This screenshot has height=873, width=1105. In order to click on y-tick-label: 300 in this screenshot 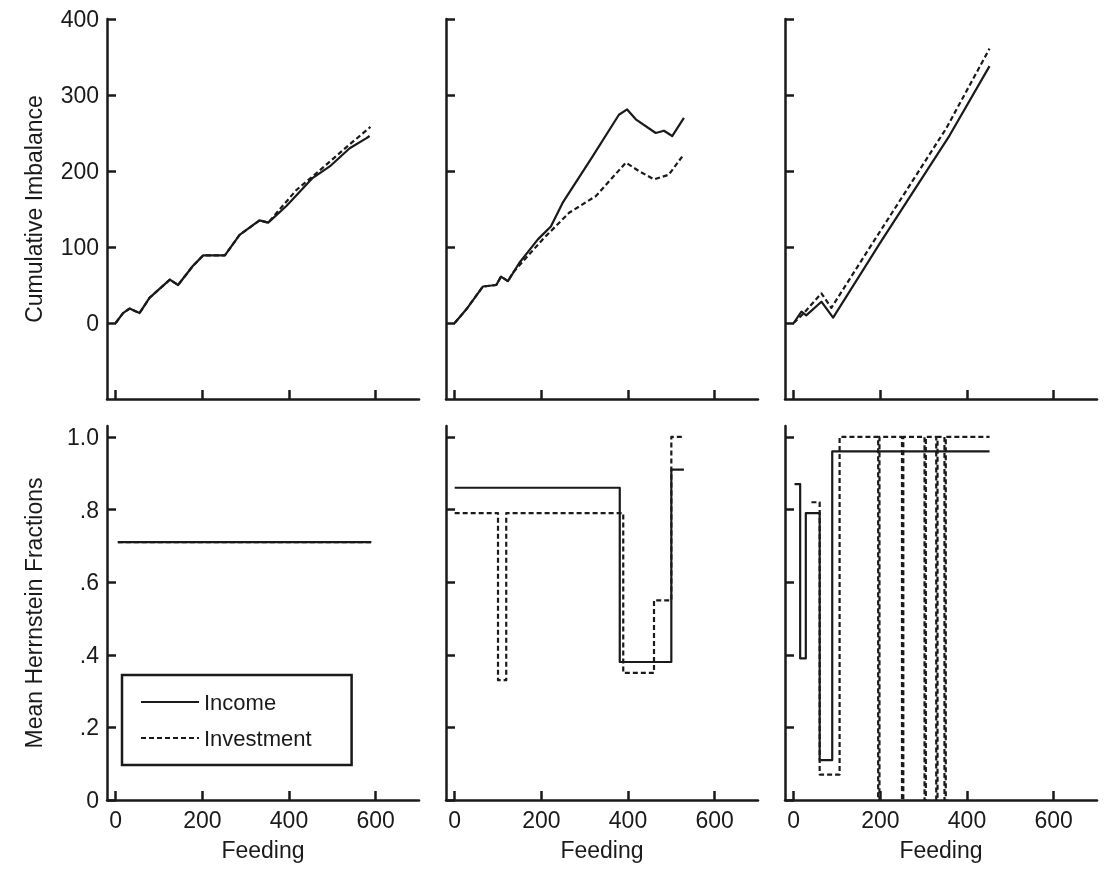, I will do `click(79, 95)`.